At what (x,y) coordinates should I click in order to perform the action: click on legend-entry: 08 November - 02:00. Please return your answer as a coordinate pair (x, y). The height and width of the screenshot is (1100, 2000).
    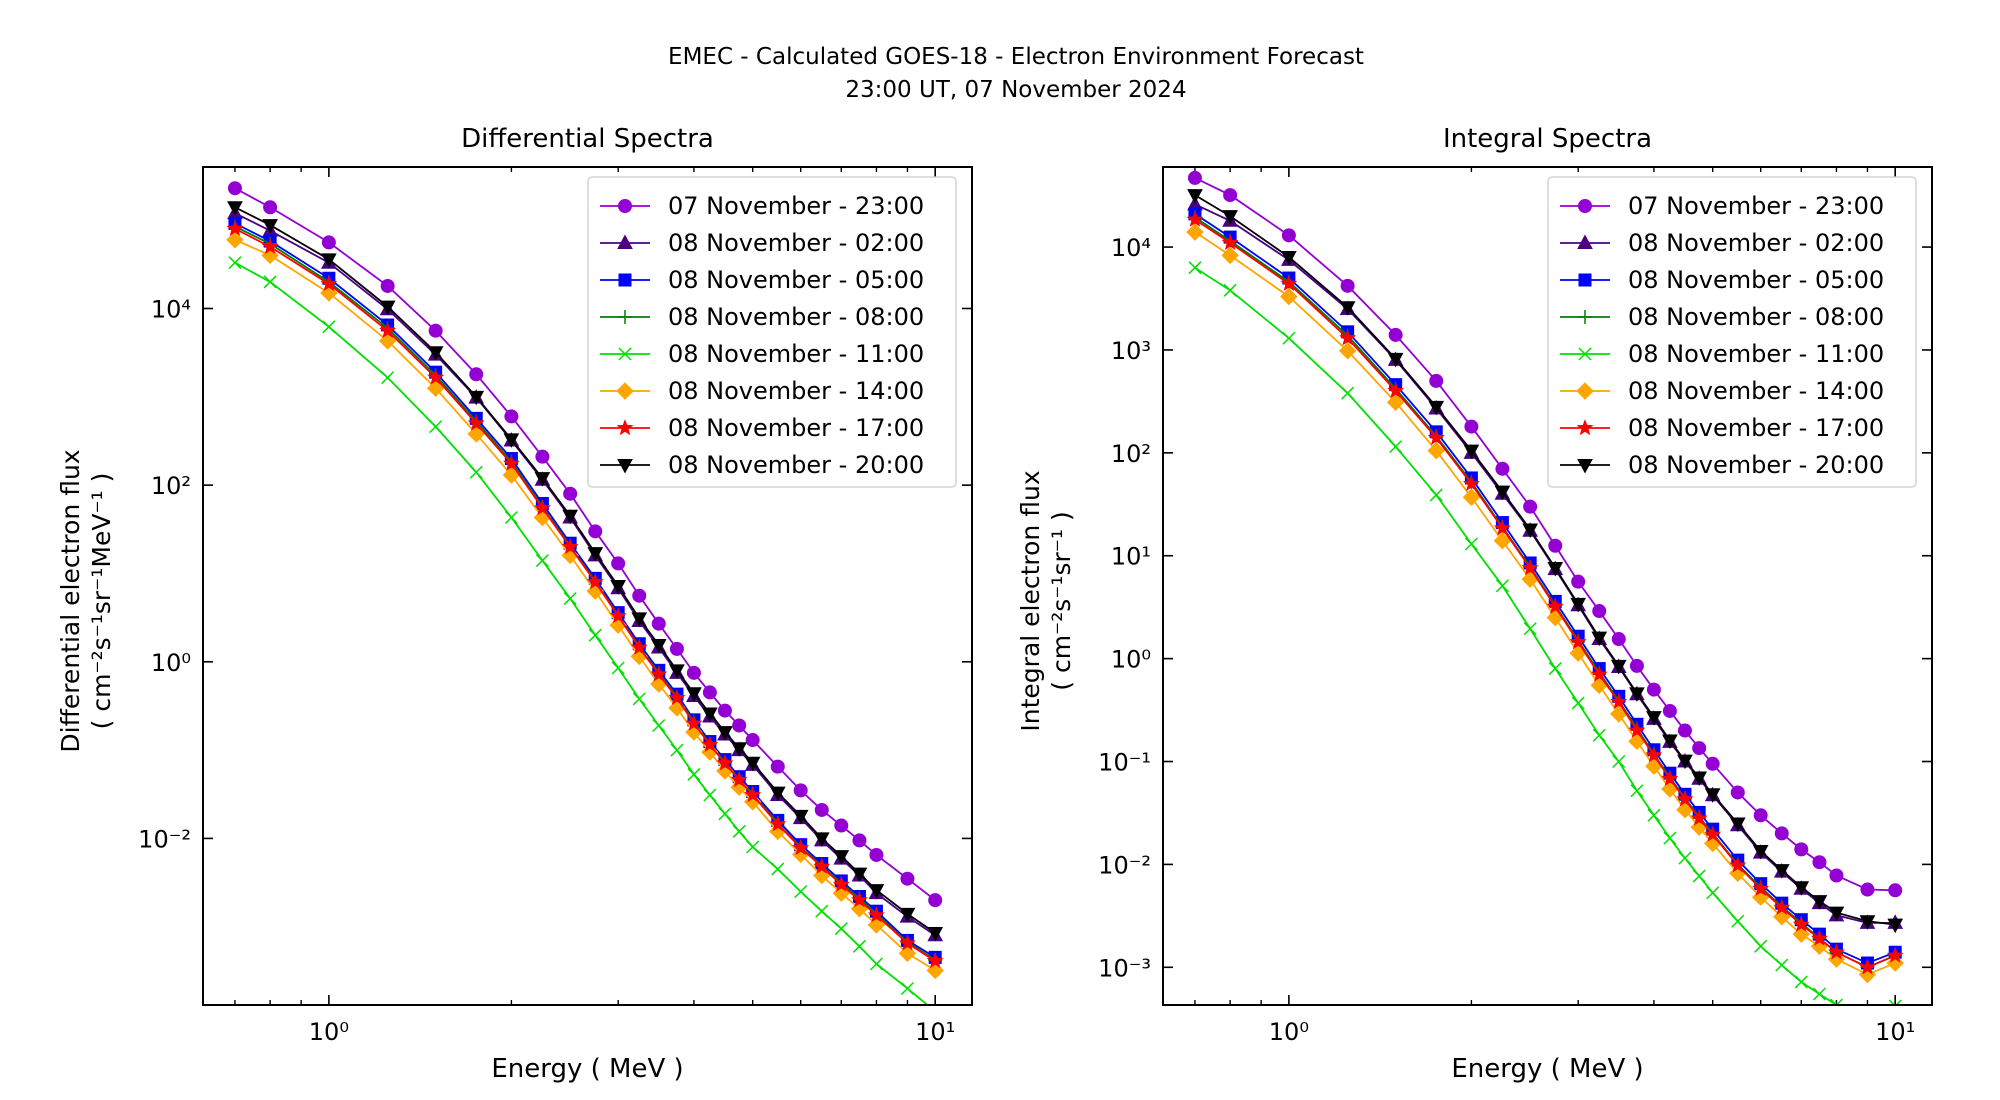
    Looking at the image, I should click on (1722, 243).